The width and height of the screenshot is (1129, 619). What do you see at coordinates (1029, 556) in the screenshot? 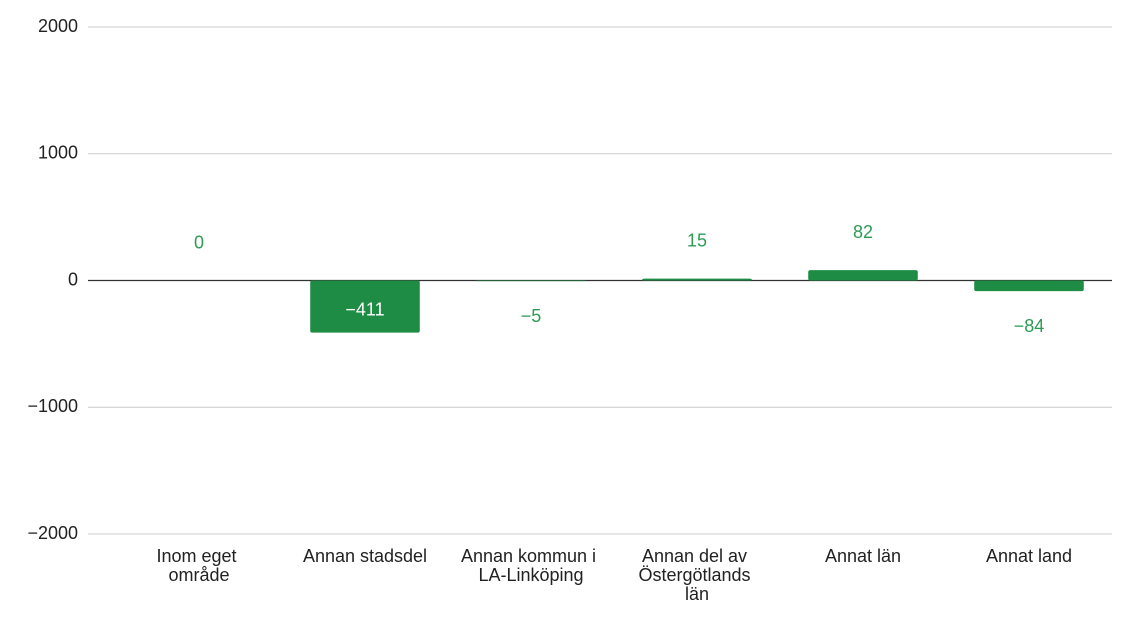
I see `x-tick-label: Annat land` at bounding box center [1029, 556].